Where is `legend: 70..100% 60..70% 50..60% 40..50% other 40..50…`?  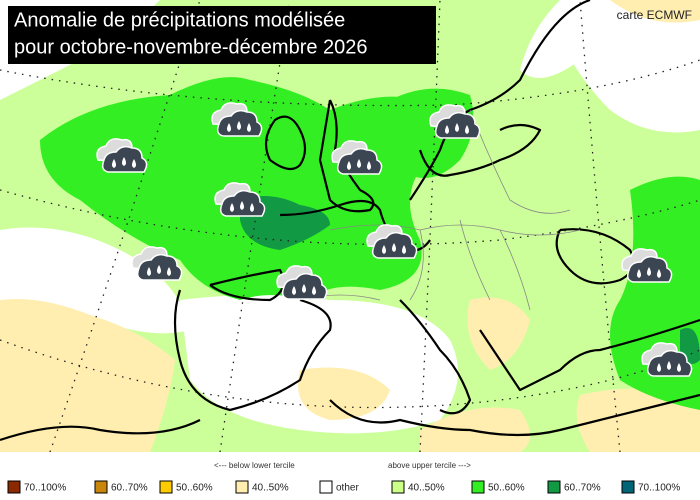
legend: 70..100% 60..70% 50..60% 40..50% other 40..50… is located at coordinates (343, 487).